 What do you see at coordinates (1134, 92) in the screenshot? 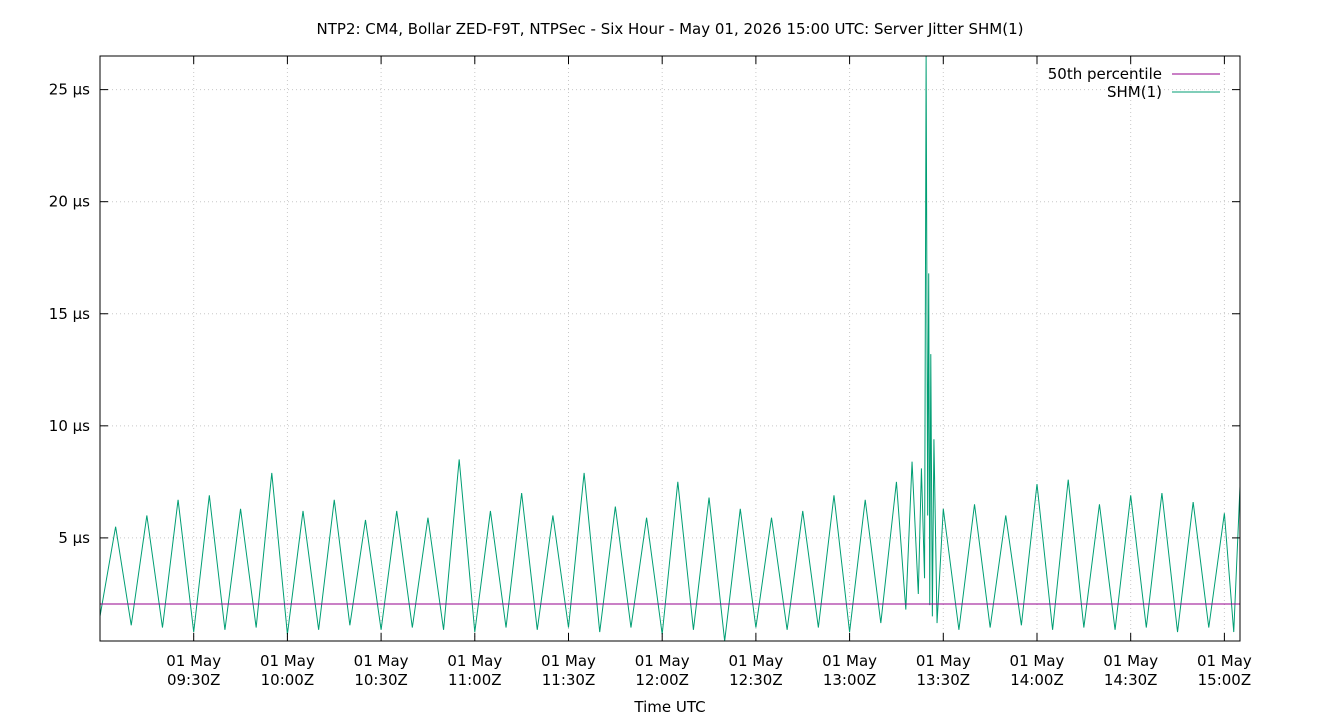
I see `legend-label: SHM(1)` at bounding box center [1134, 92].